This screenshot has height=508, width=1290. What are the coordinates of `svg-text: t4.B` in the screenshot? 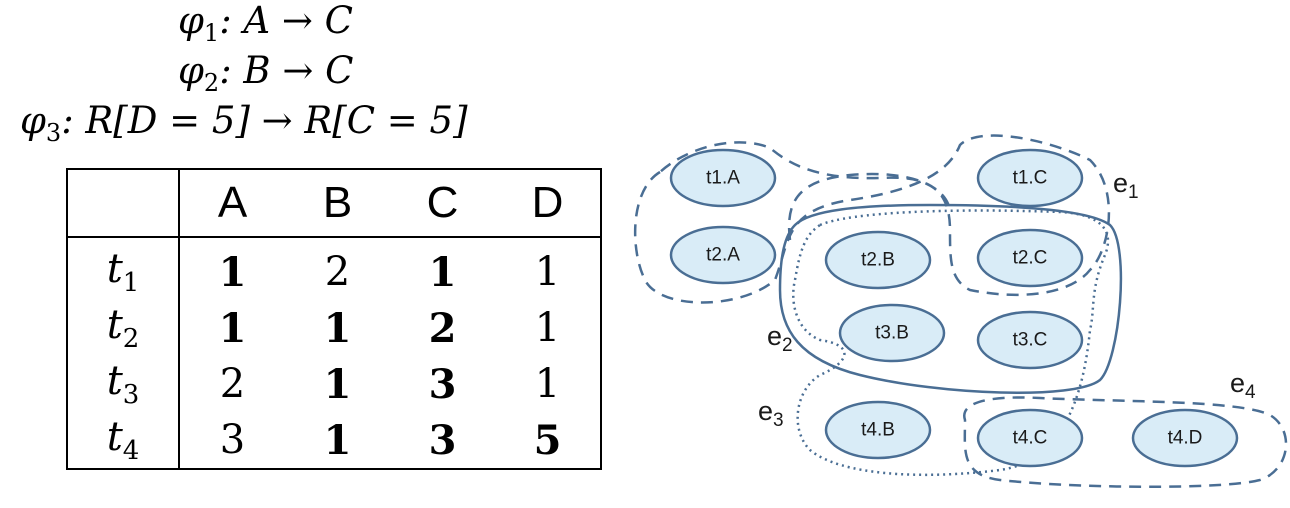 It's located at (878, 430).